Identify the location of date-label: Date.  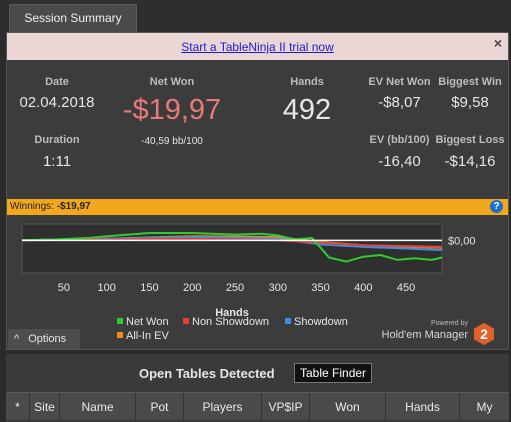
(57, 82).